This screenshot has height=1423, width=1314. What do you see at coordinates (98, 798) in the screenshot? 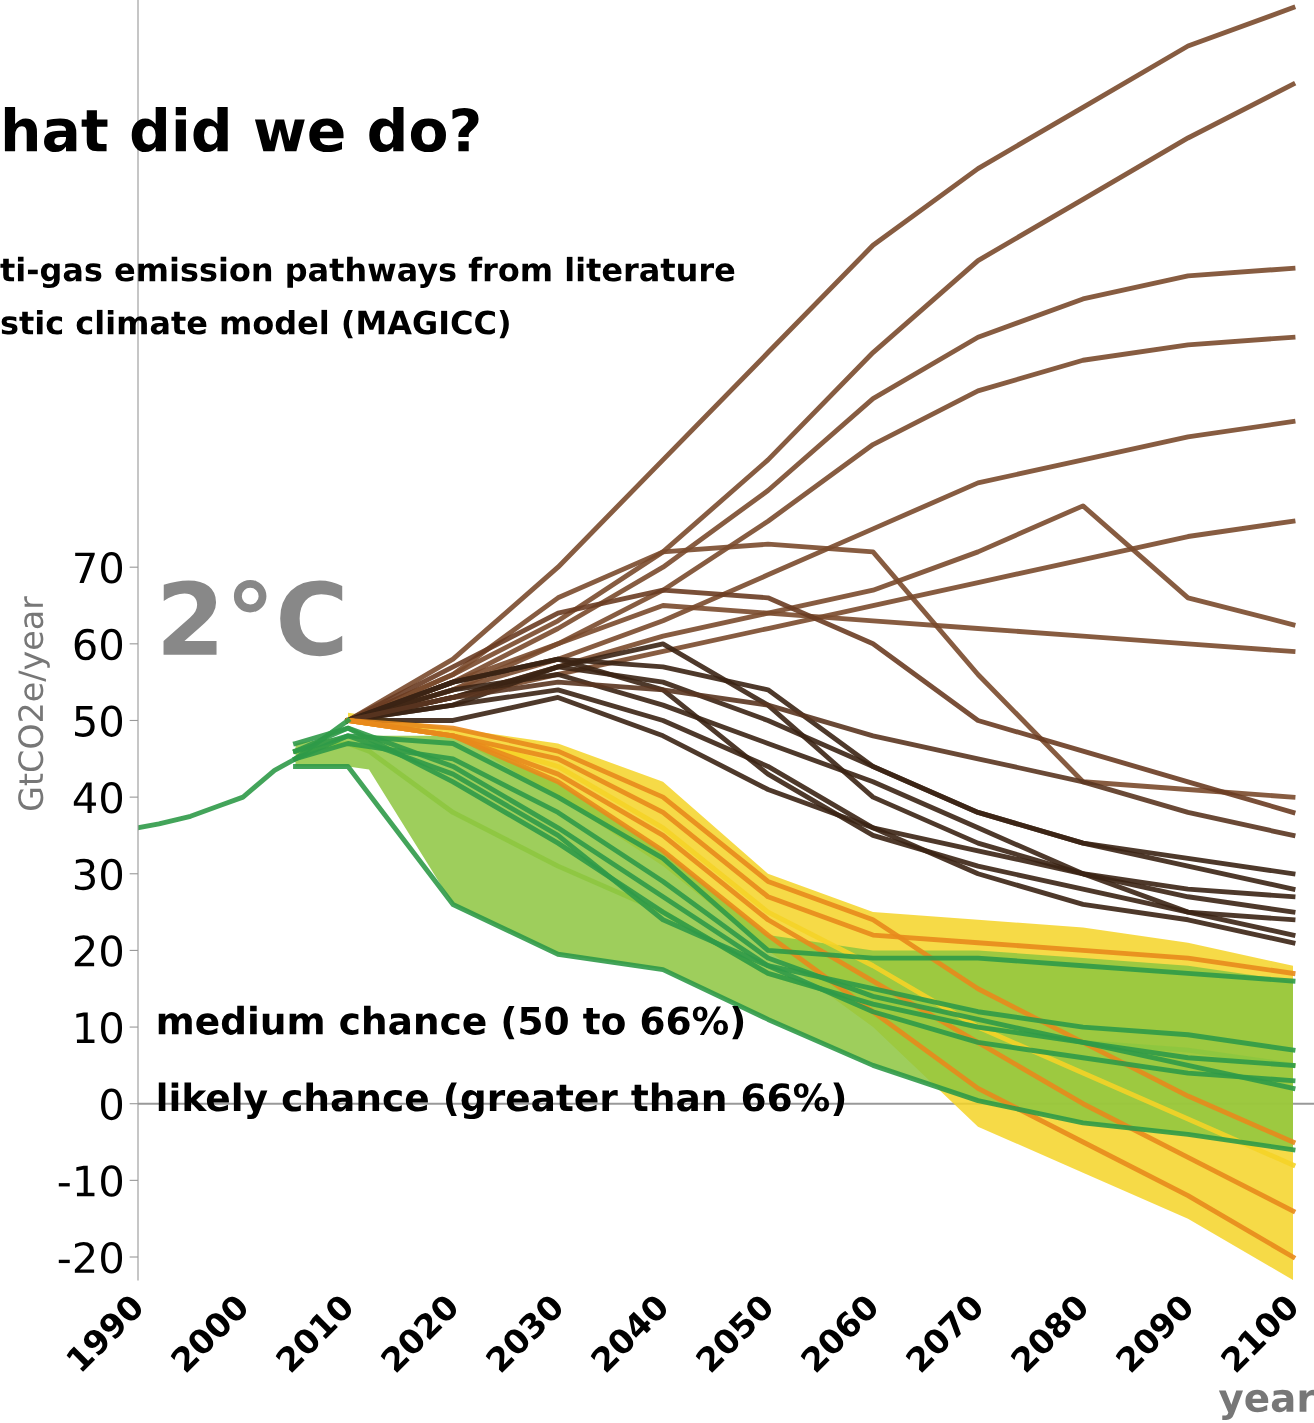
I see `y-tick-label: 40` at bounding box center [98, 798].